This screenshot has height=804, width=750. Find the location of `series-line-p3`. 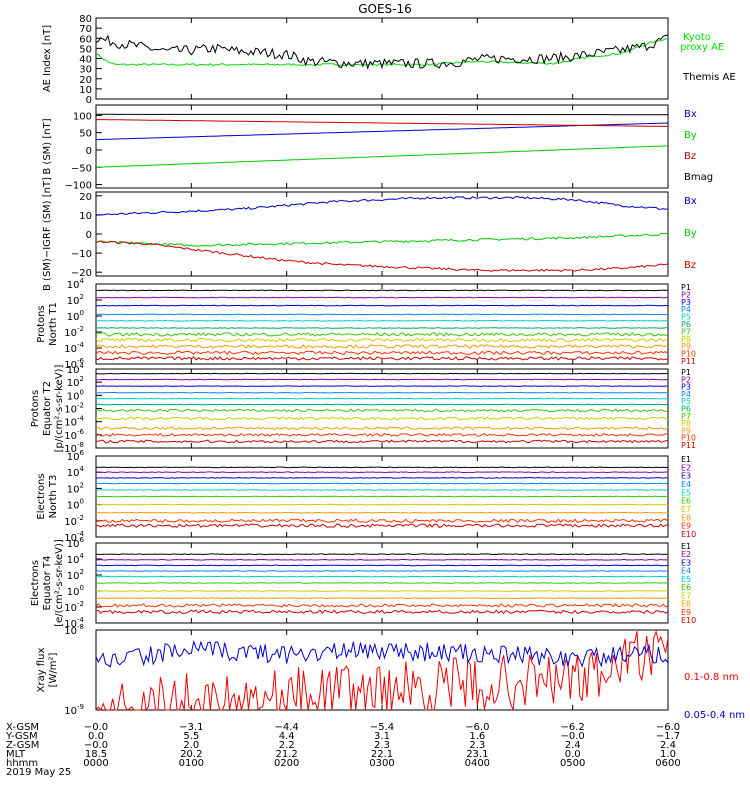

series-line-p3 is located at coordinates (382, 305).